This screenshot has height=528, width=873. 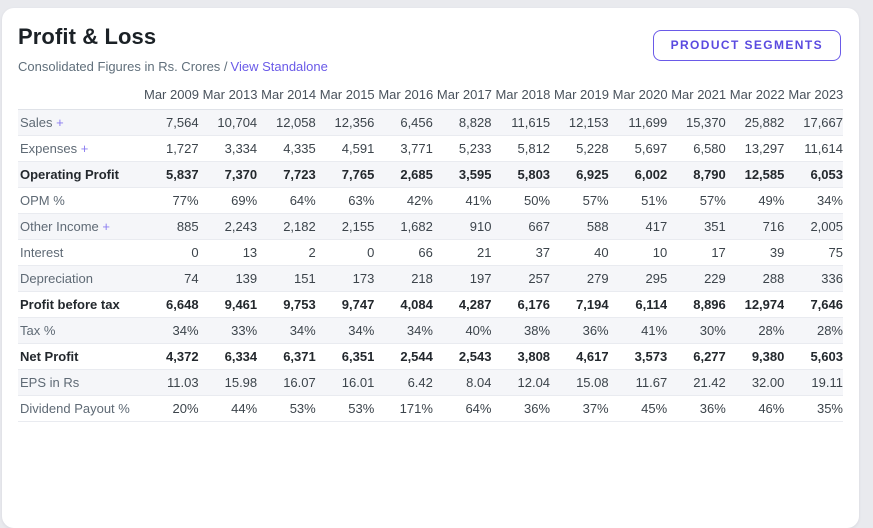 I want to click on cell-value: 229, so click(x=715, y=278).